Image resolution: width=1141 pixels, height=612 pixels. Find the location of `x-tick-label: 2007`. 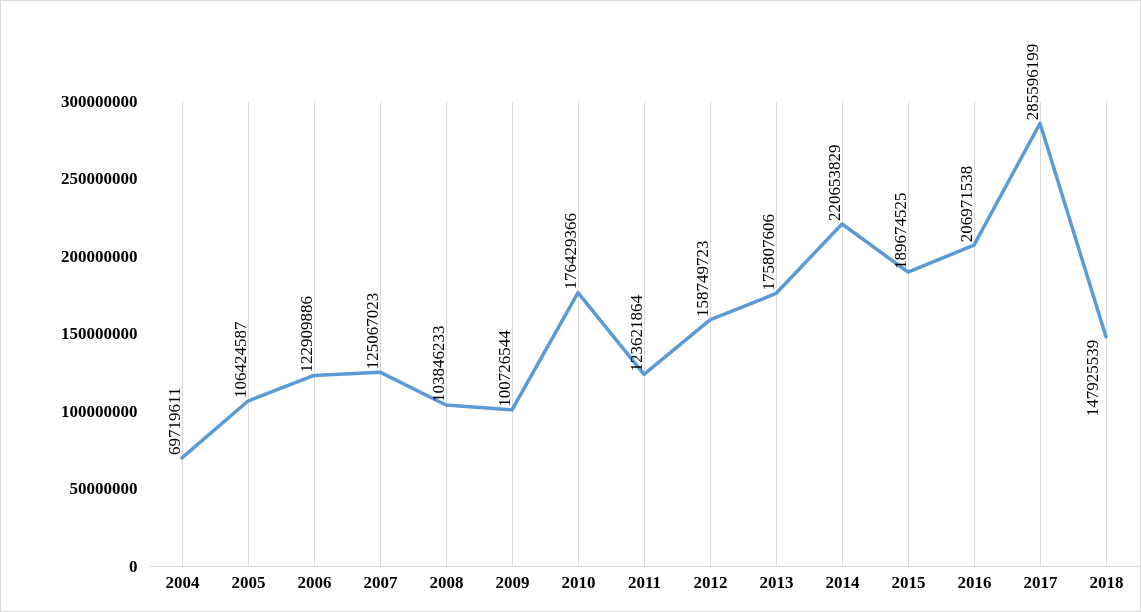

x-tick-label: 2007 is located at coordinates (380, 582).